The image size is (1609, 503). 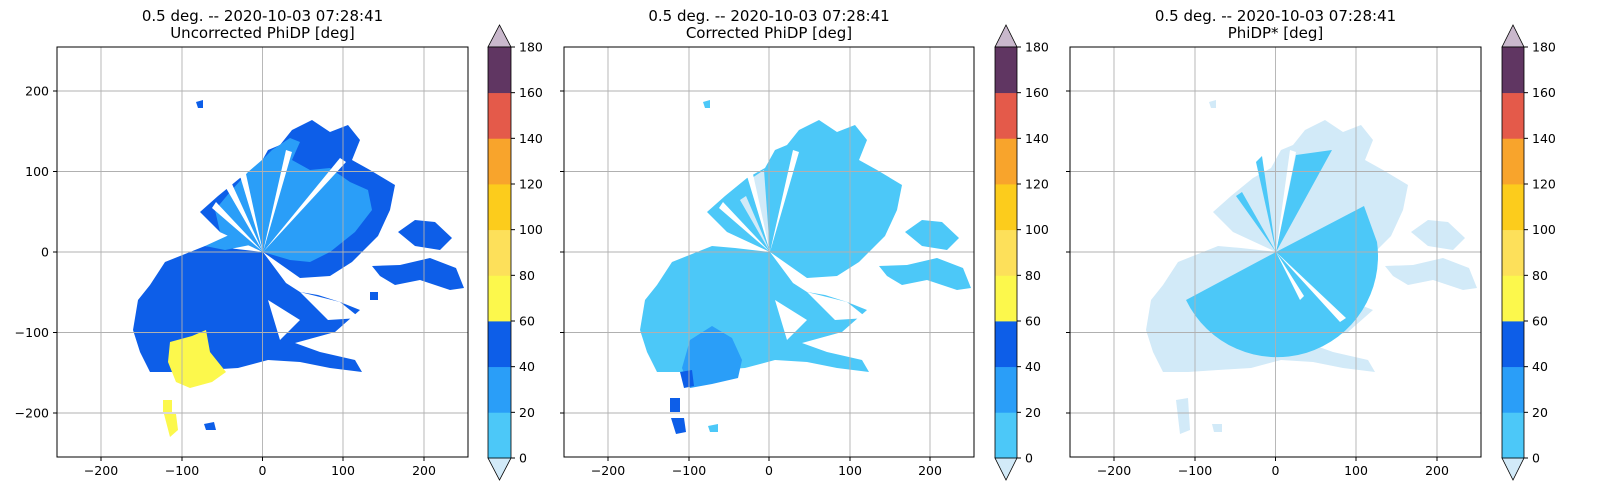 What do you see at coordinates (45, 252) in the screenshot?
I see `y-tick-label: 0` at bounding box center [45, 252].